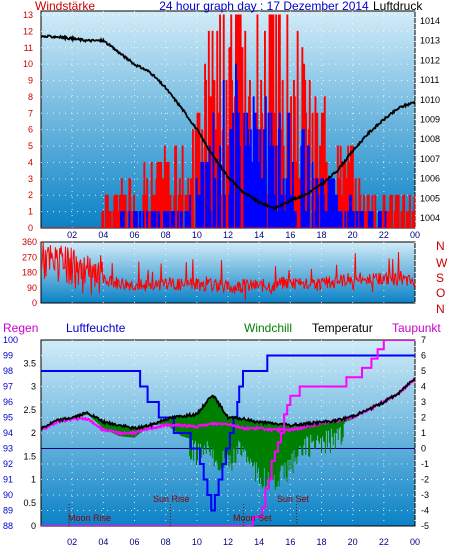  Describe the element at coordinates (8, 480) in the screenshot. I see `humidity-tick-label: 91` at that location.